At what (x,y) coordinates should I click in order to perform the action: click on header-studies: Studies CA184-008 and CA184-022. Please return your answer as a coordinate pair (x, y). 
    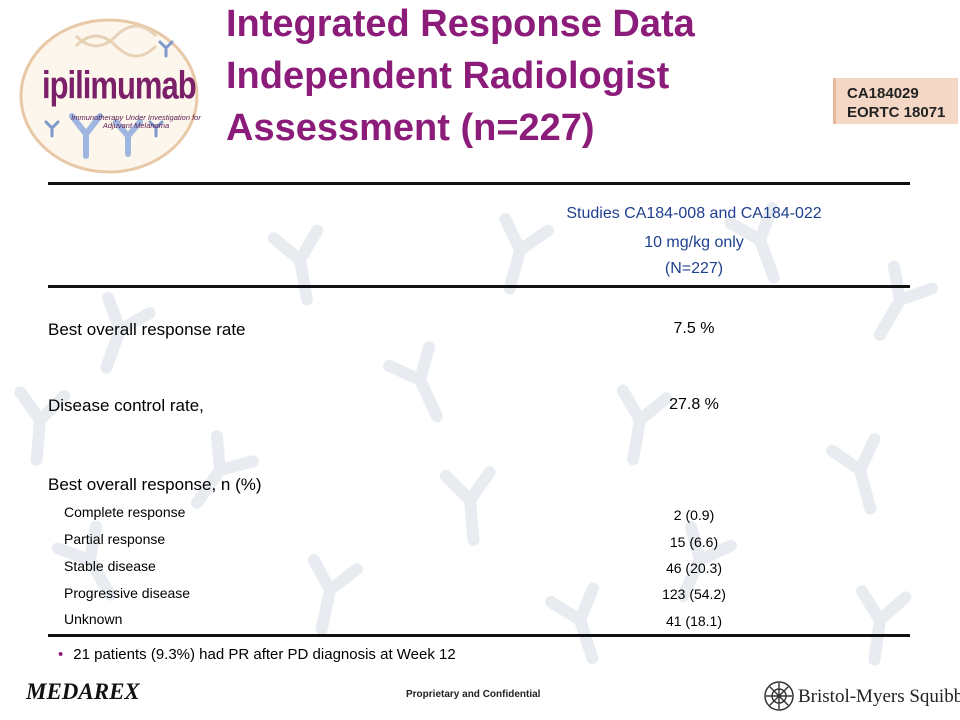
    Looking at the image, I should click on (694, 213).